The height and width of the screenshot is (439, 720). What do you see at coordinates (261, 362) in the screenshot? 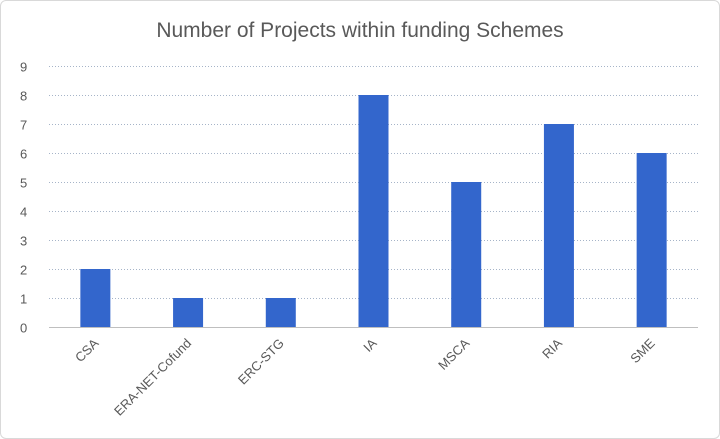
I see `x-tick-label: ERC-STG` at bounding box center [261, 362].